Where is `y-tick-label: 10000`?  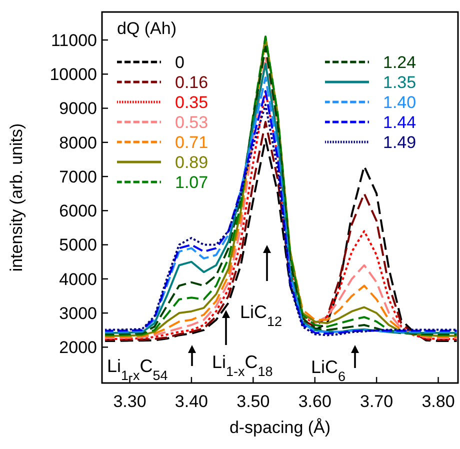 y-tick-label: 10000 is located at coordinates (73, 74).